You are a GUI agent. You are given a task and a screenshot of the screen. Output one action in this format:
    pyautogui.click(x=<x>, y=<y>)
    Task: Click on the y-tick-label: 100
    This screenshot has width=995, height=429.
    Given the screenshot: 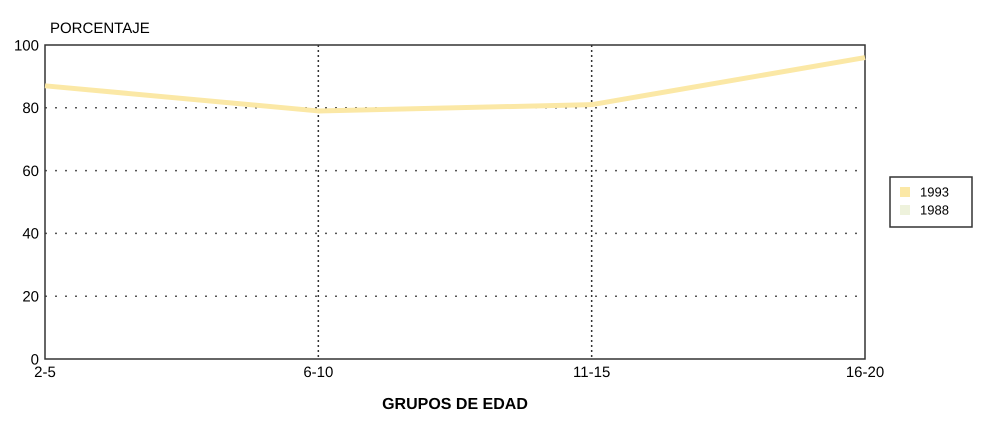 What is the action you would take?
    pyautogui.click(x=26, y=45)
    